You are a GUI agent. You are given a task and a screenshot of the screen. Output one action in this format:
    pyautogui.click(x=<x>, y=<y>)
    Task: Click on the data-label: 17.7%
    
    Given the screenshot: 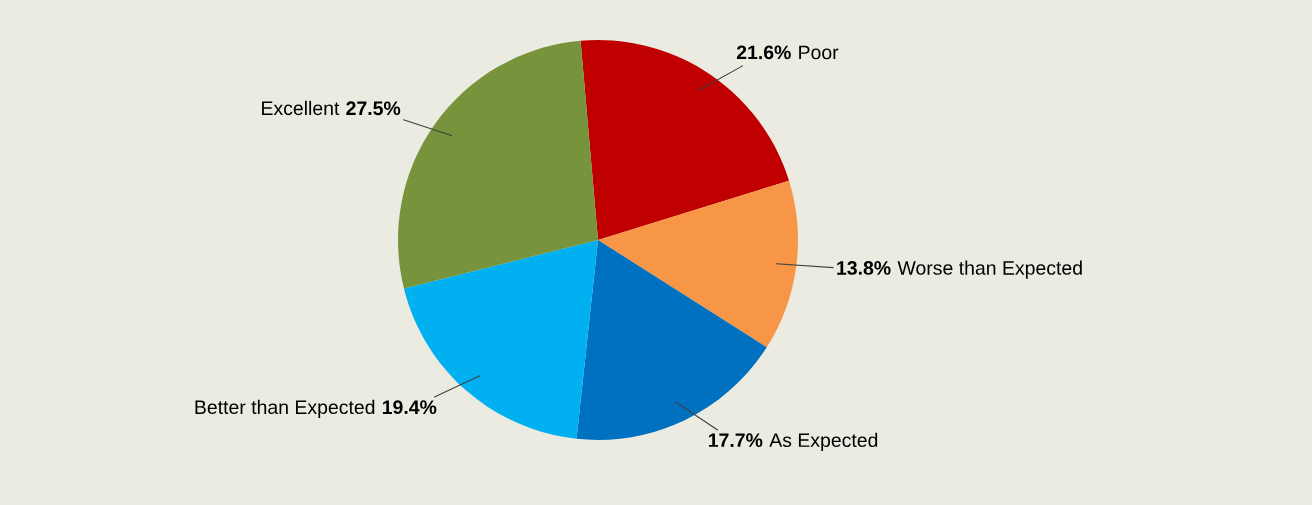 What is the action you would take?
    pyautogui.click(x=735, y=440)
    